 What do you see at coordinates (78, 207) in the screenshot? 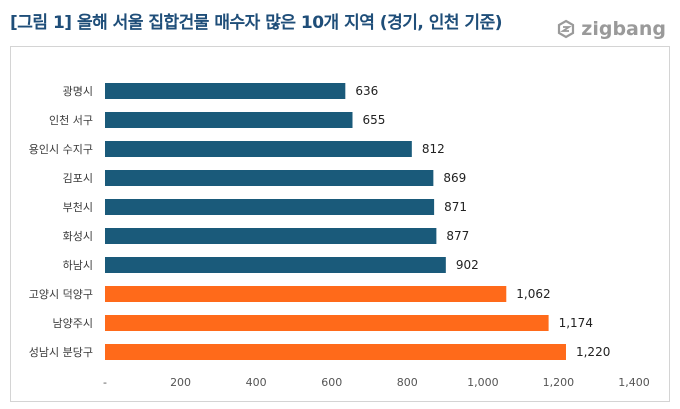
I see `category-label: 부천시` at bounding box center [78, 207].